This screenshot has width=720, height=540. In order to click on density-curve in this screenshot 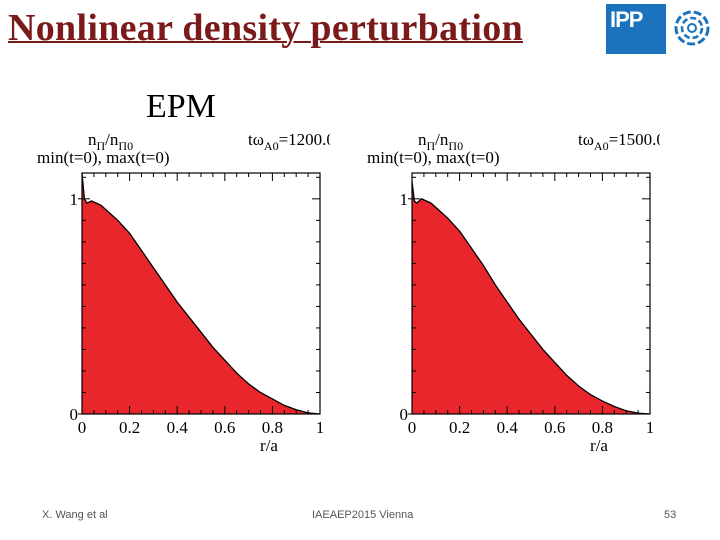, I will do `click(531, 298)`.